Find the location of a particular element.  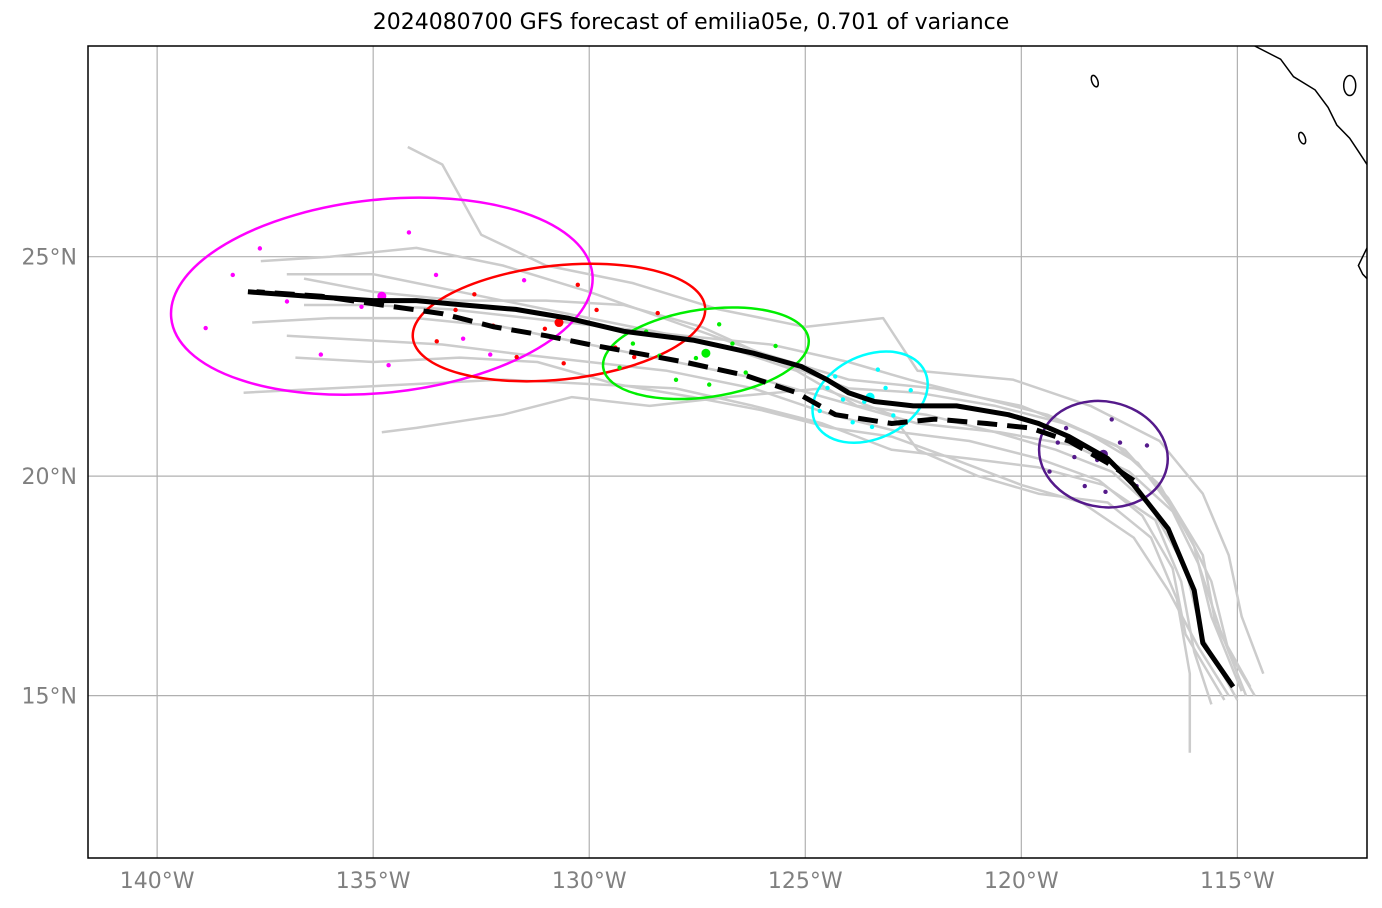

lon-tick-label: 130°W is located at coordinates (589, 881).